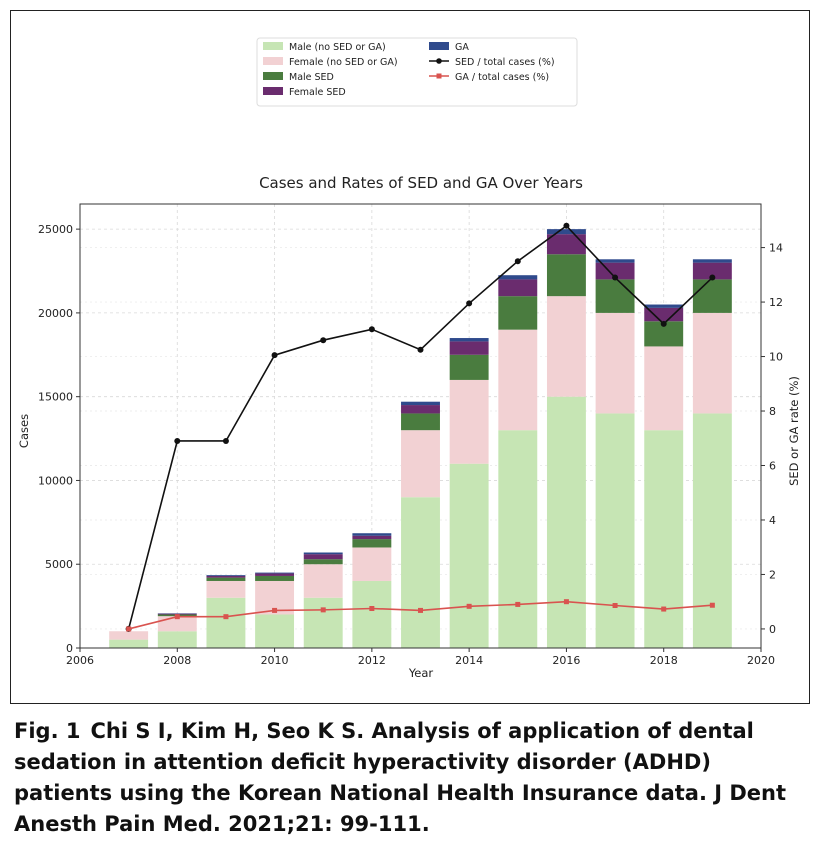 The image size is (824, 862). Describe the element at coordinates (275, 660) in the screenshot. I see `x-tick-label: 2010` at that location.